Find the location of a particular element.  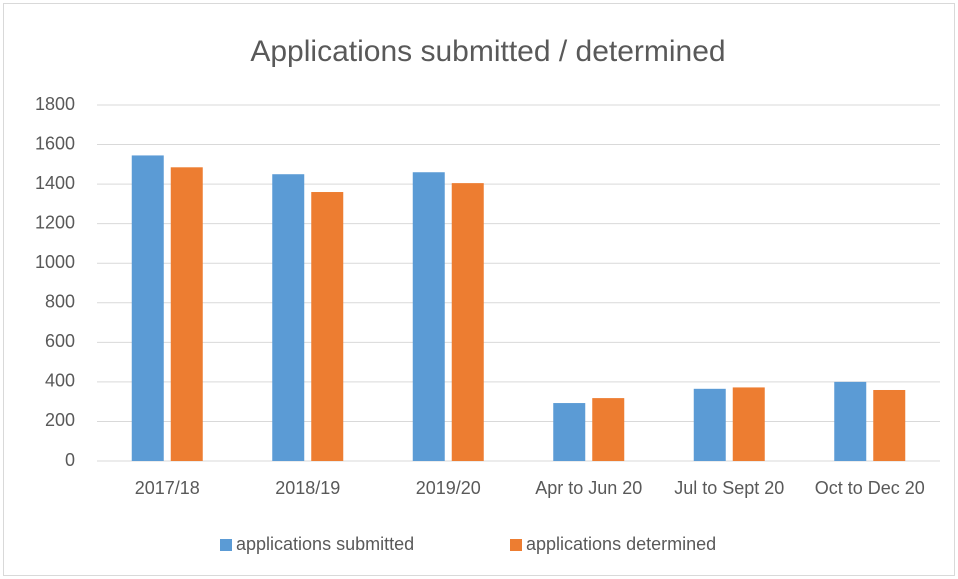

y-tick-label: 400 is located at coordinates (60, 381).